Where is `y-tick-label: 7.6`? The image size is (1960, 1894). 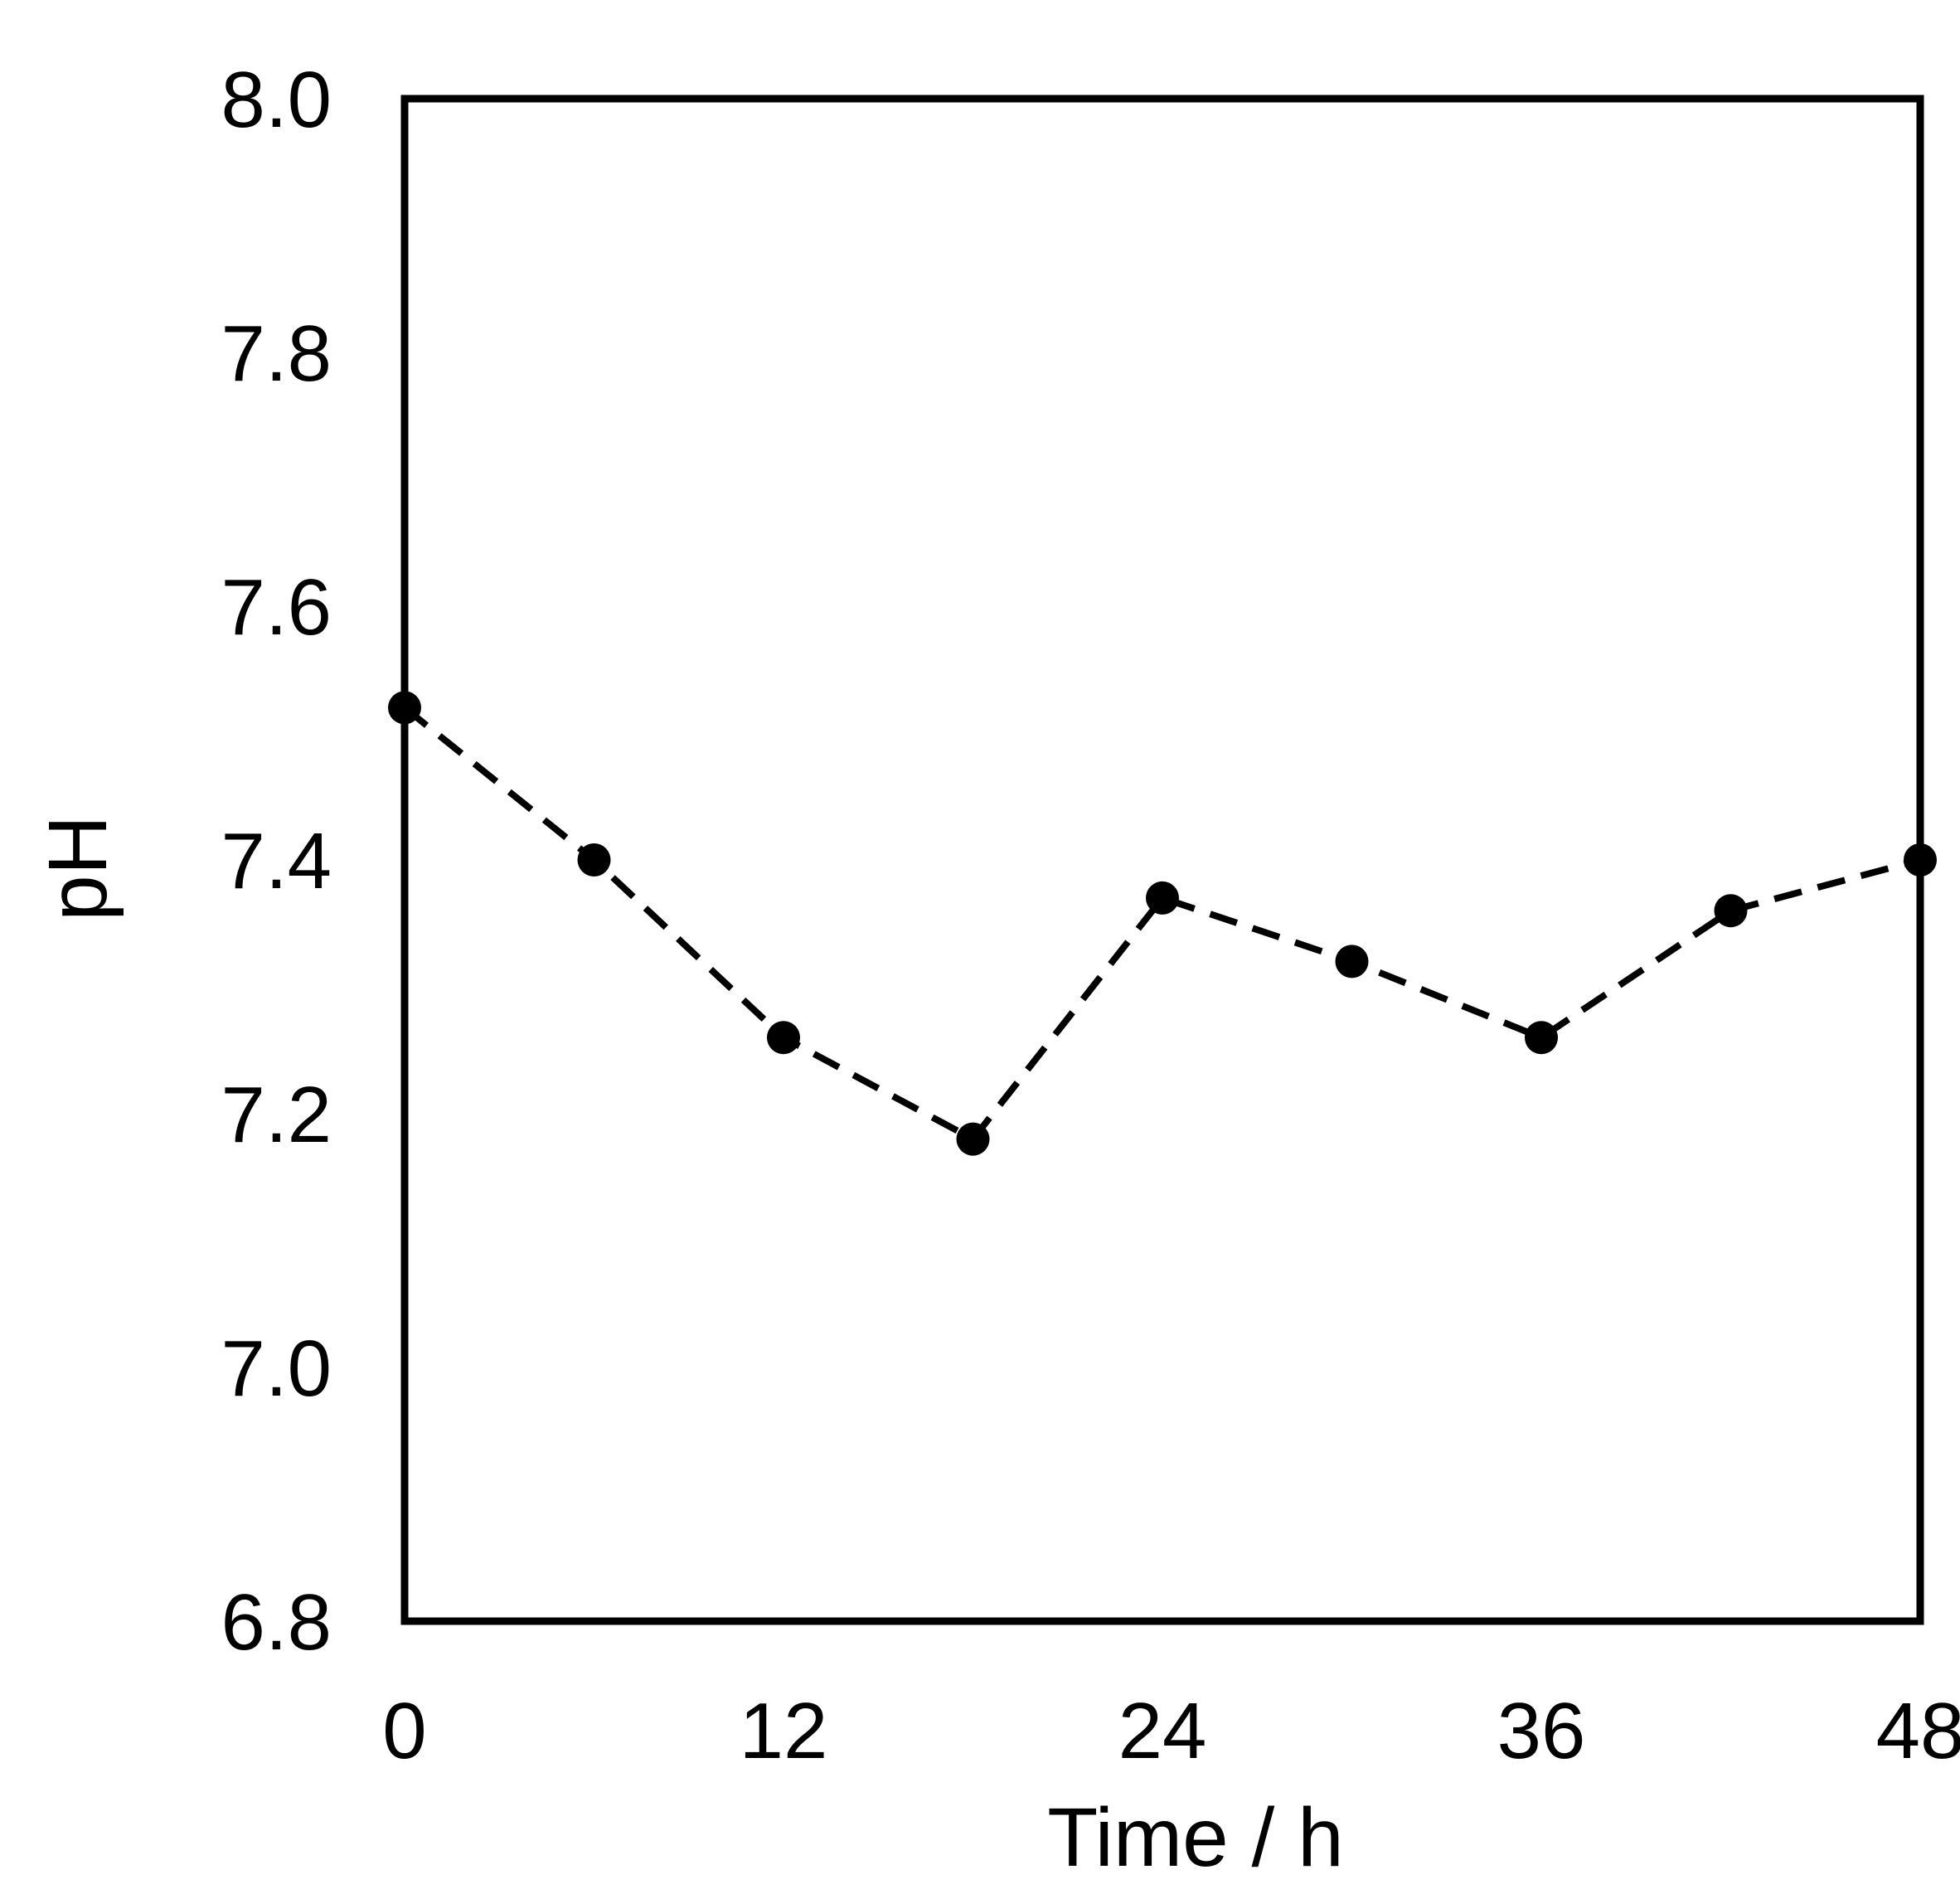 y-tick-label: 7.6 is located at coordinates (276, 607).